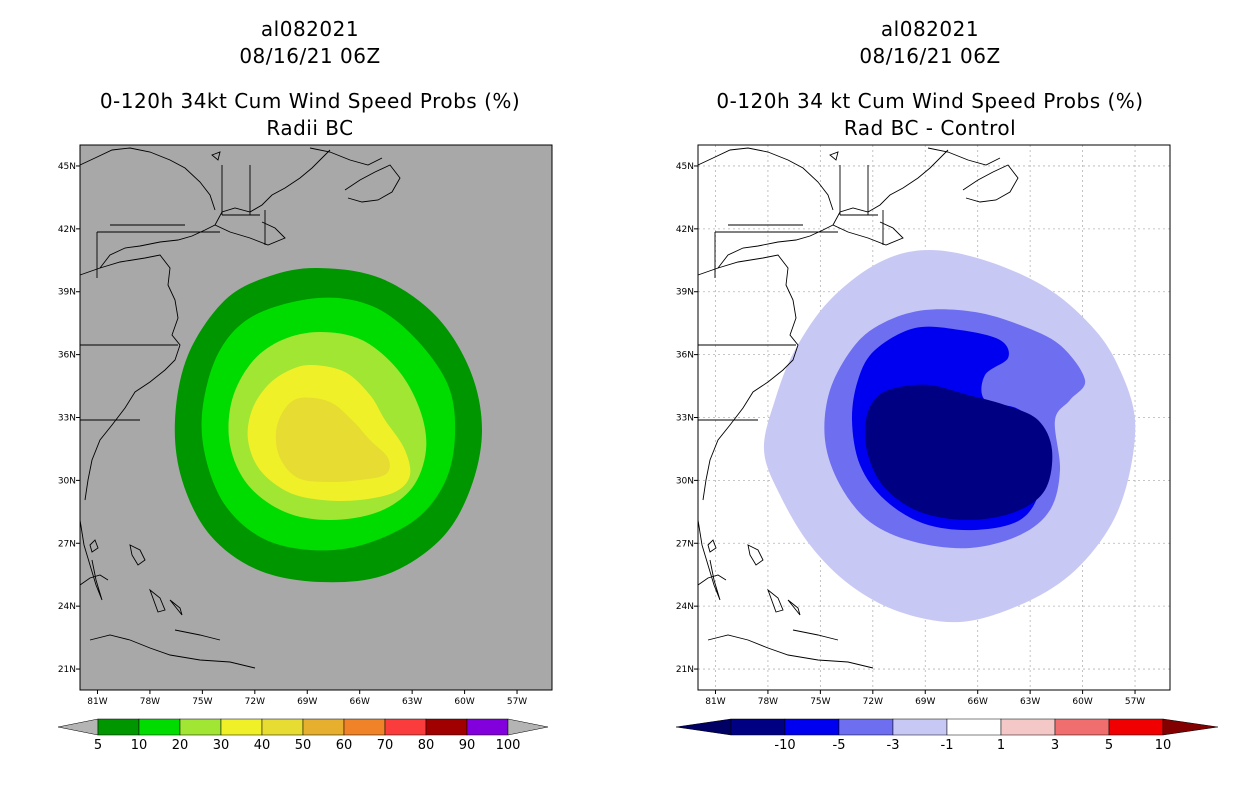  What do you see at coordinates (893, 745) in the screenshot?
I see `colorbar-label: -3` at bounding box center [893, 745].